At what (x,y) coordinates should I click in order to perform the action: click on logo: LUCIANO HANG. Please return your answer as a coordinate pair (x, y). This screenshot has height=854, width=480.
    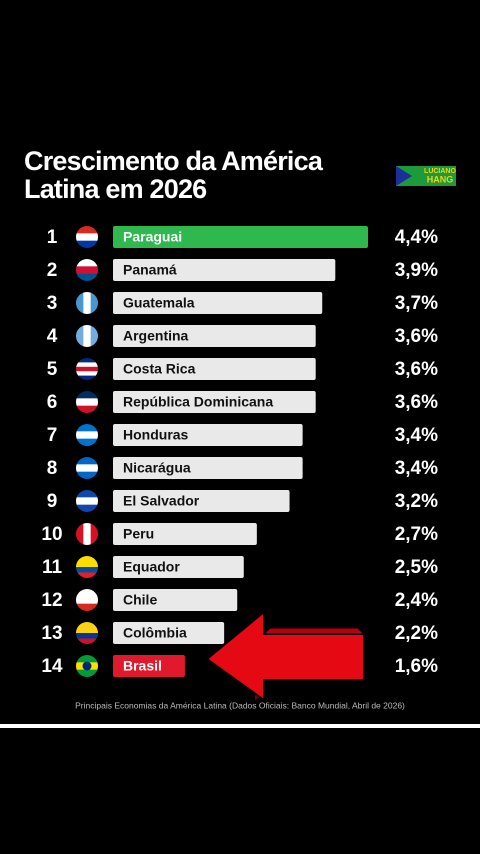
    Looking at the image, I should click on (426, 176).